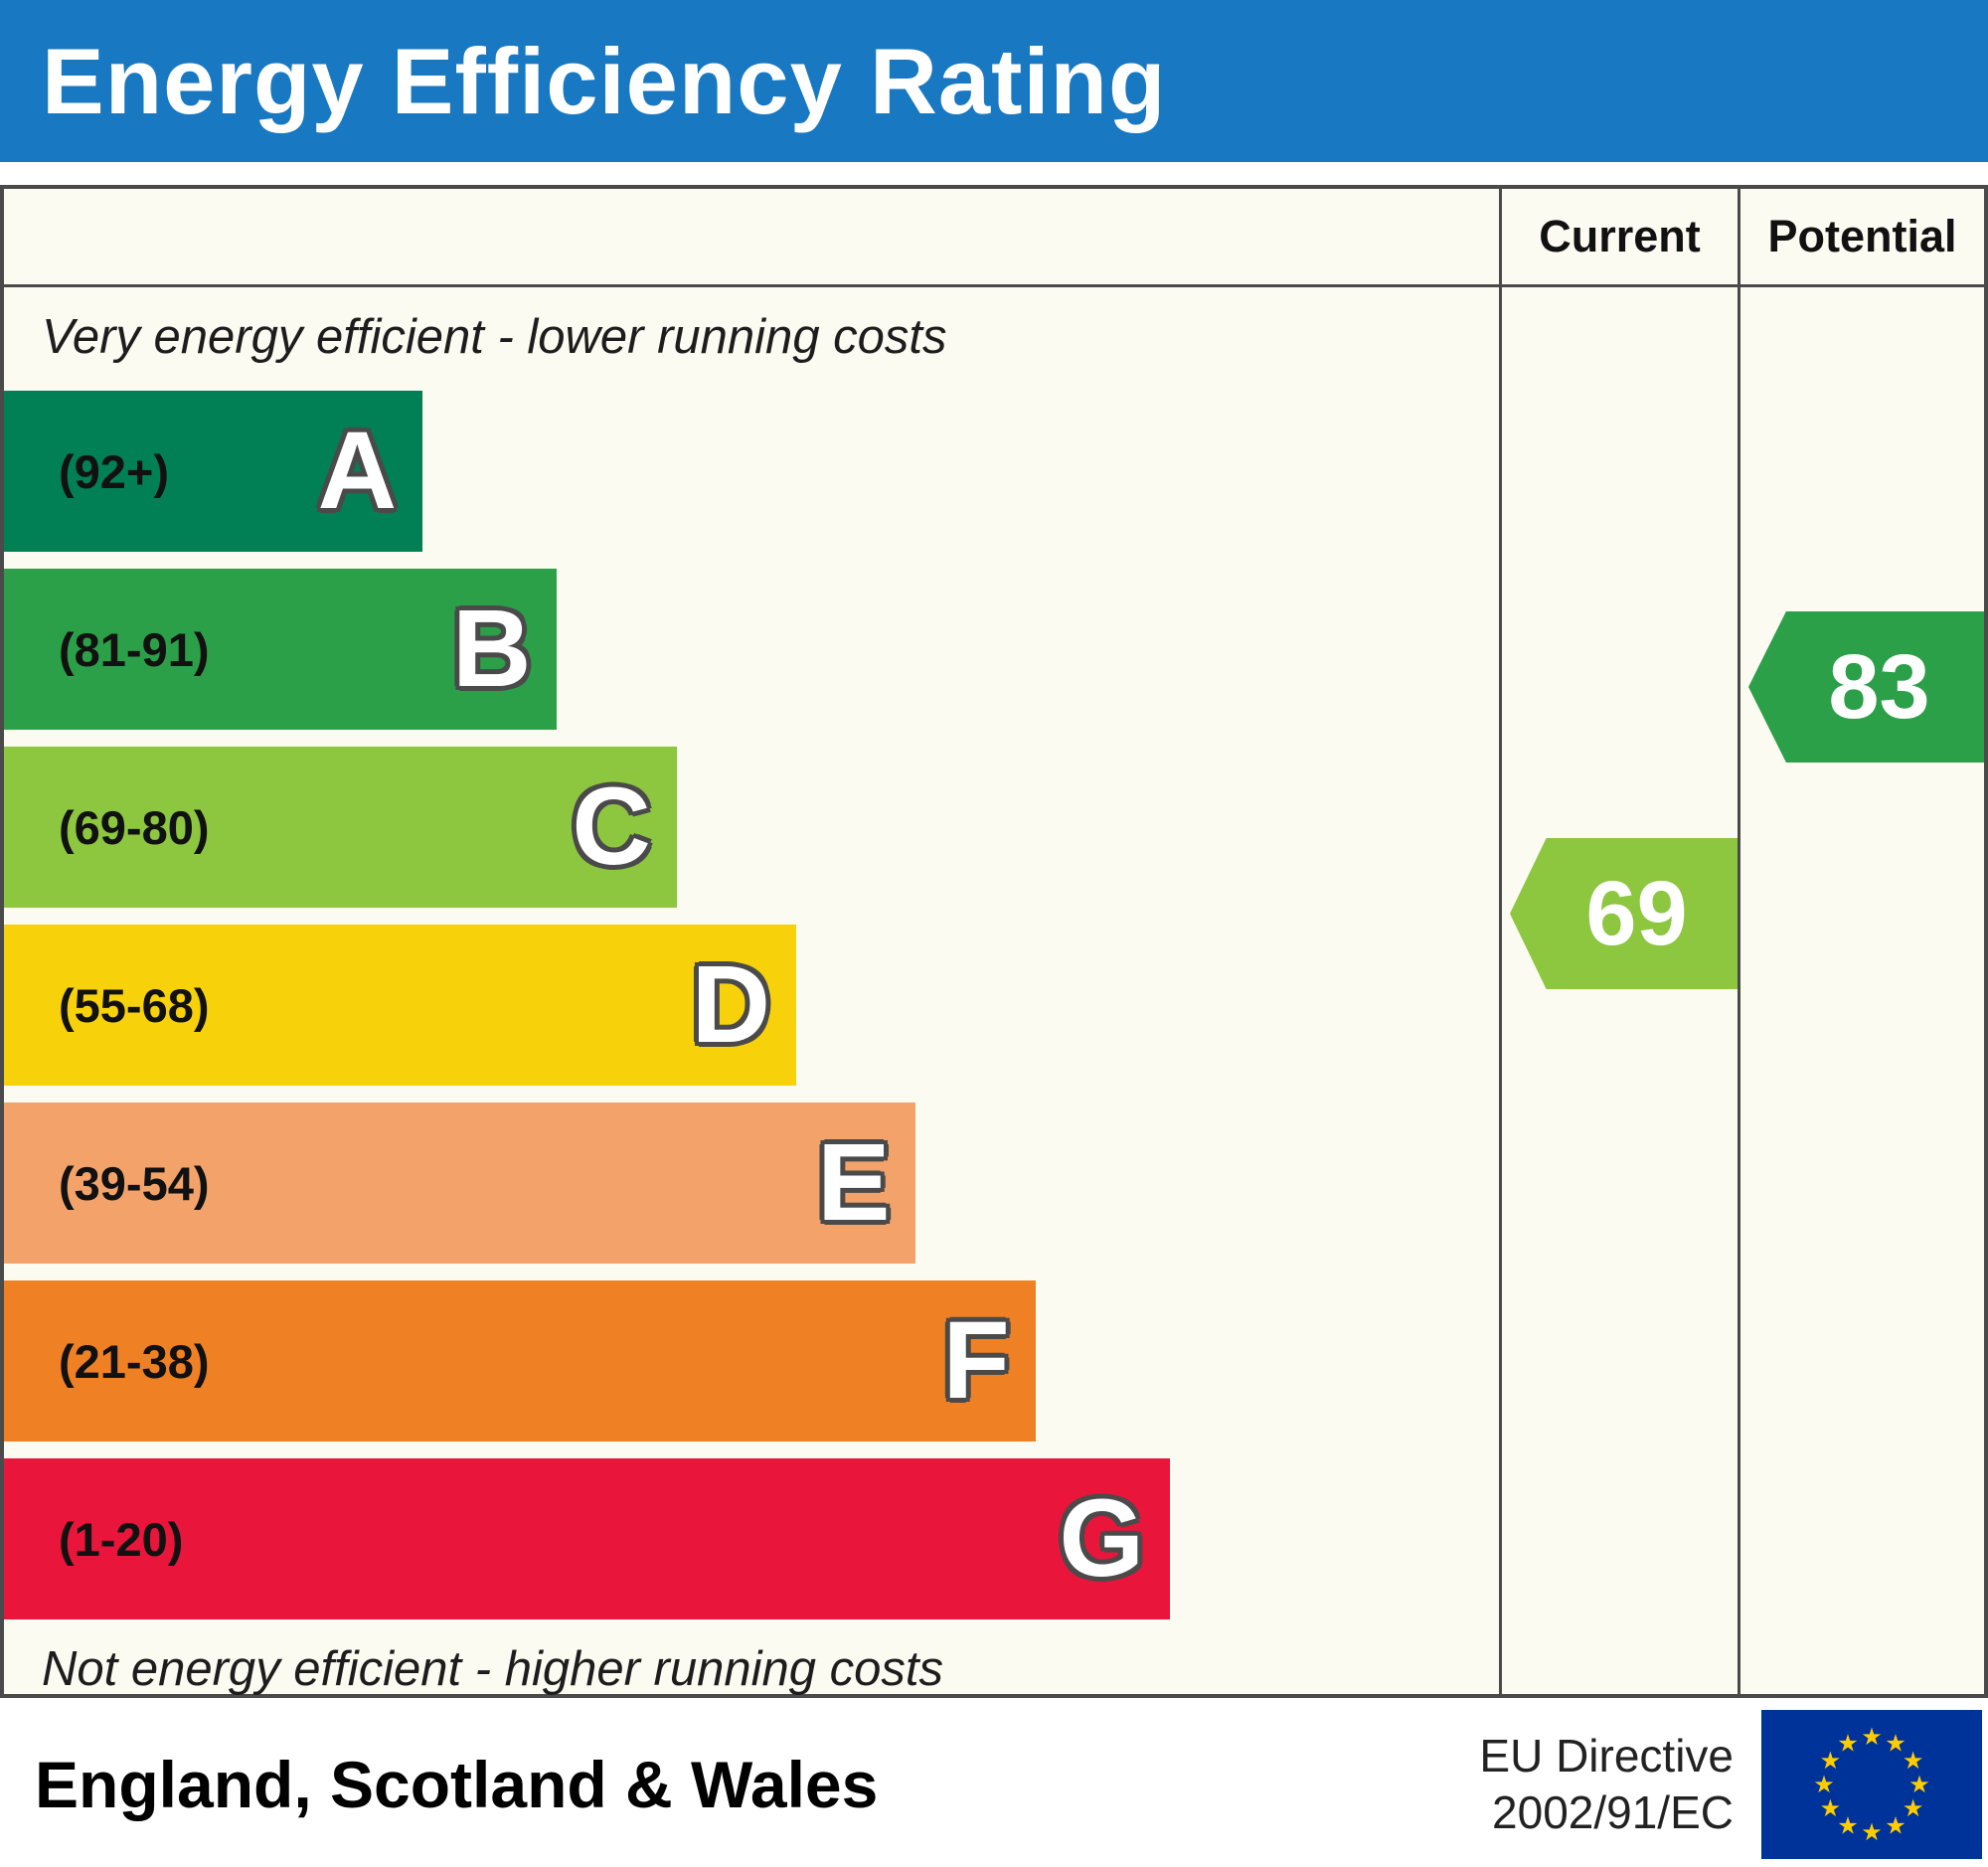 Image resolution: width=1988 pixels, height=1867 pixels. I want to click on band-row-e: (39-54) E, so click(460, 1183).